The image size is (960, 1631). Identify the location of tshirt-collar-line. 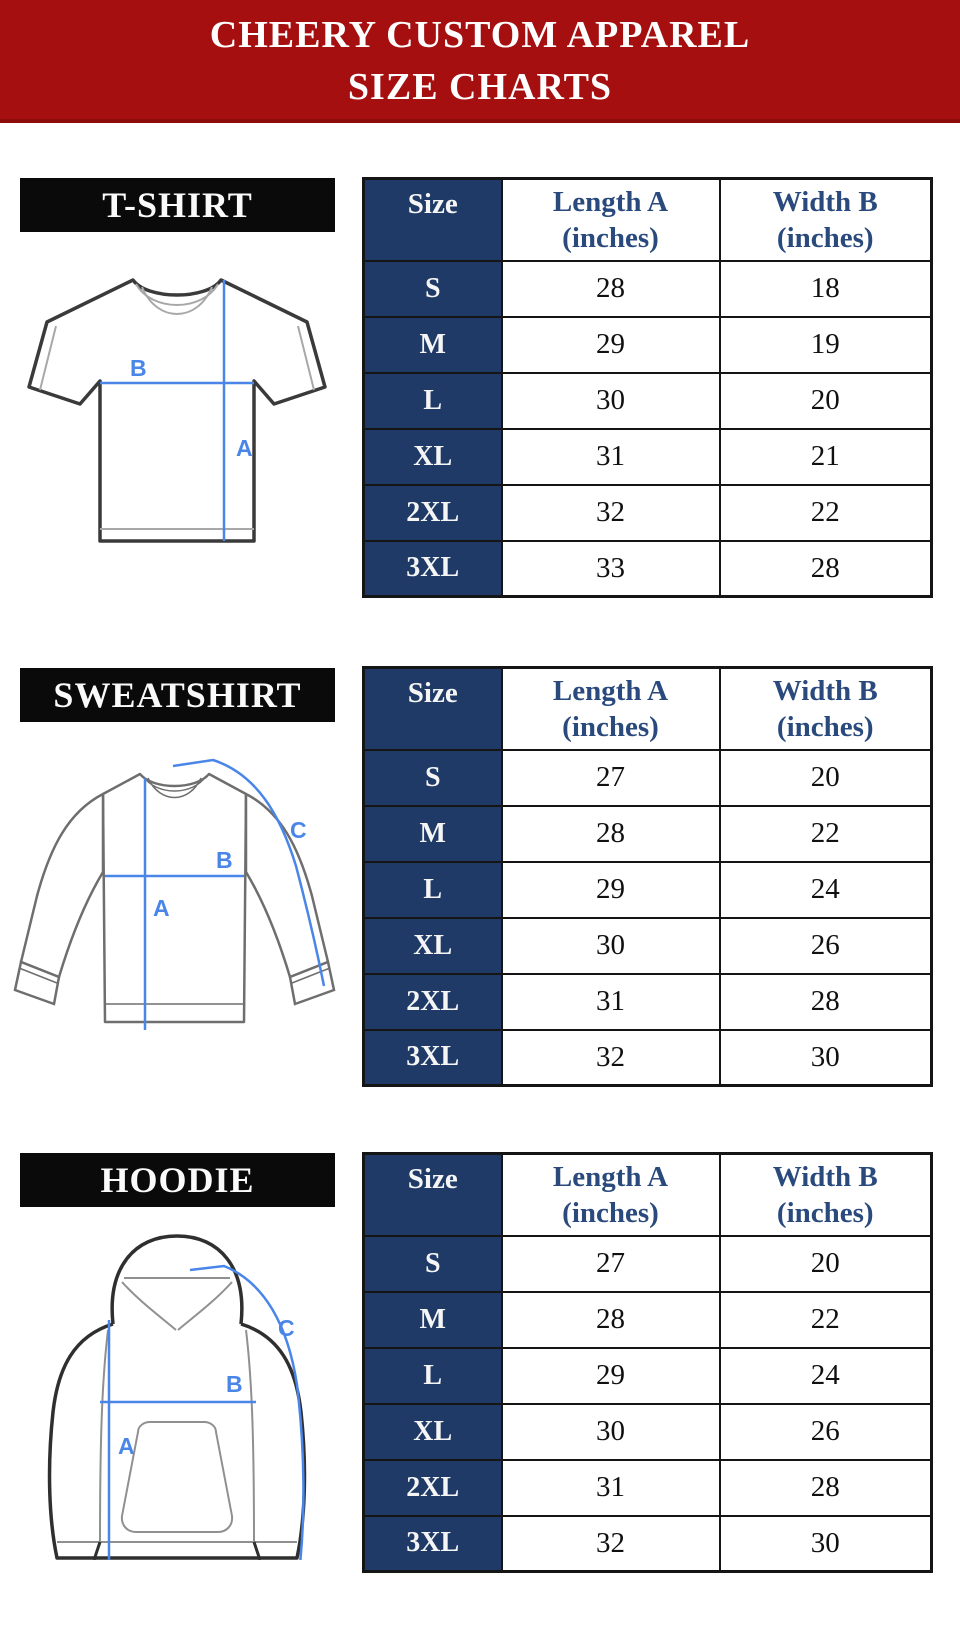
(177, 294).